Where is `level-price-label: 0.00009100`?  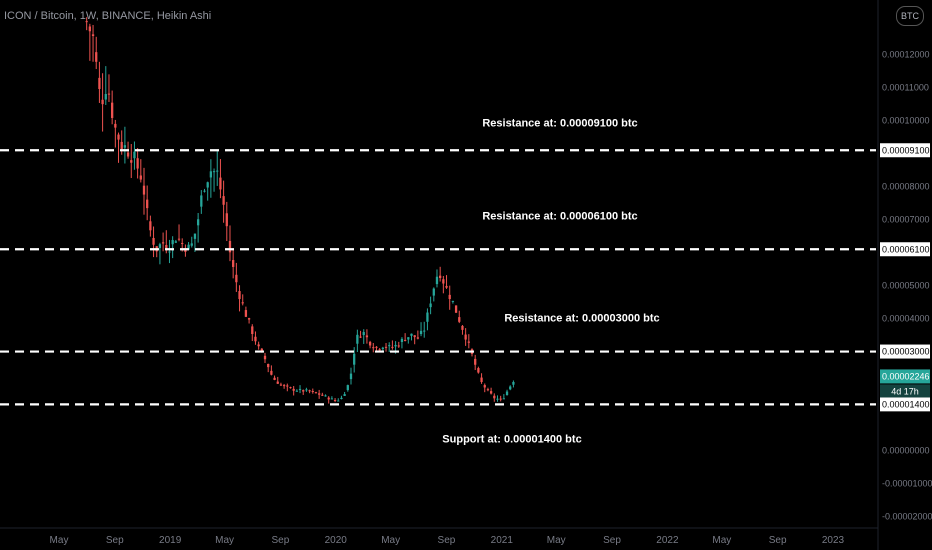 level-price-label: 0.00009100 is located at coordinates (906, 150).